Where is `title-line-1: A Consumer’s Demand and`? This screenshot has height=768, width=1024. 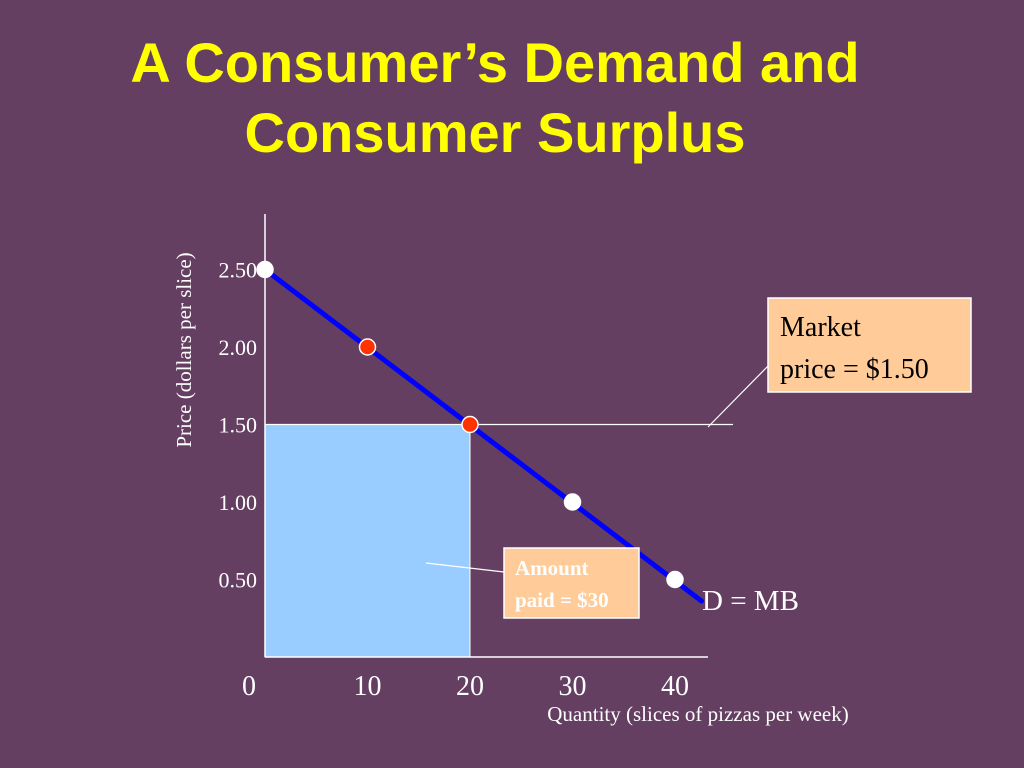
title-line-1: A Consumer’s Demand and is located at coordinates (495, 62).